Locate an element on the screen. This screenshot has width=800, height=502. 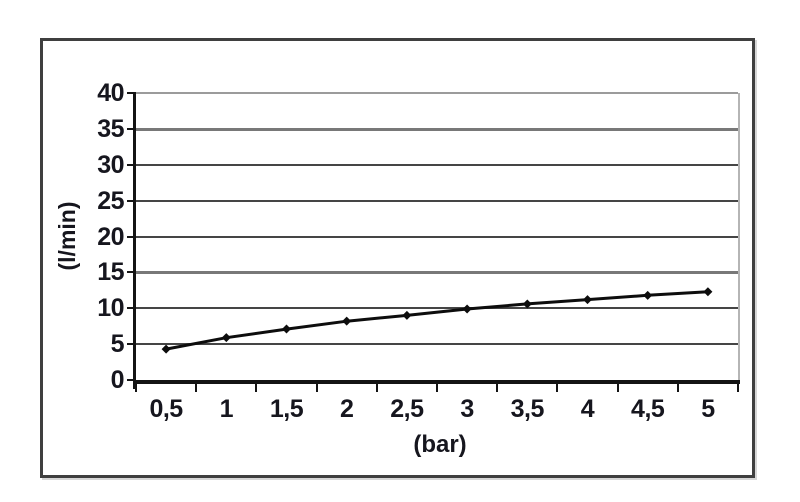
x-axis-title: (bar) is located at coordinates (440, 444).